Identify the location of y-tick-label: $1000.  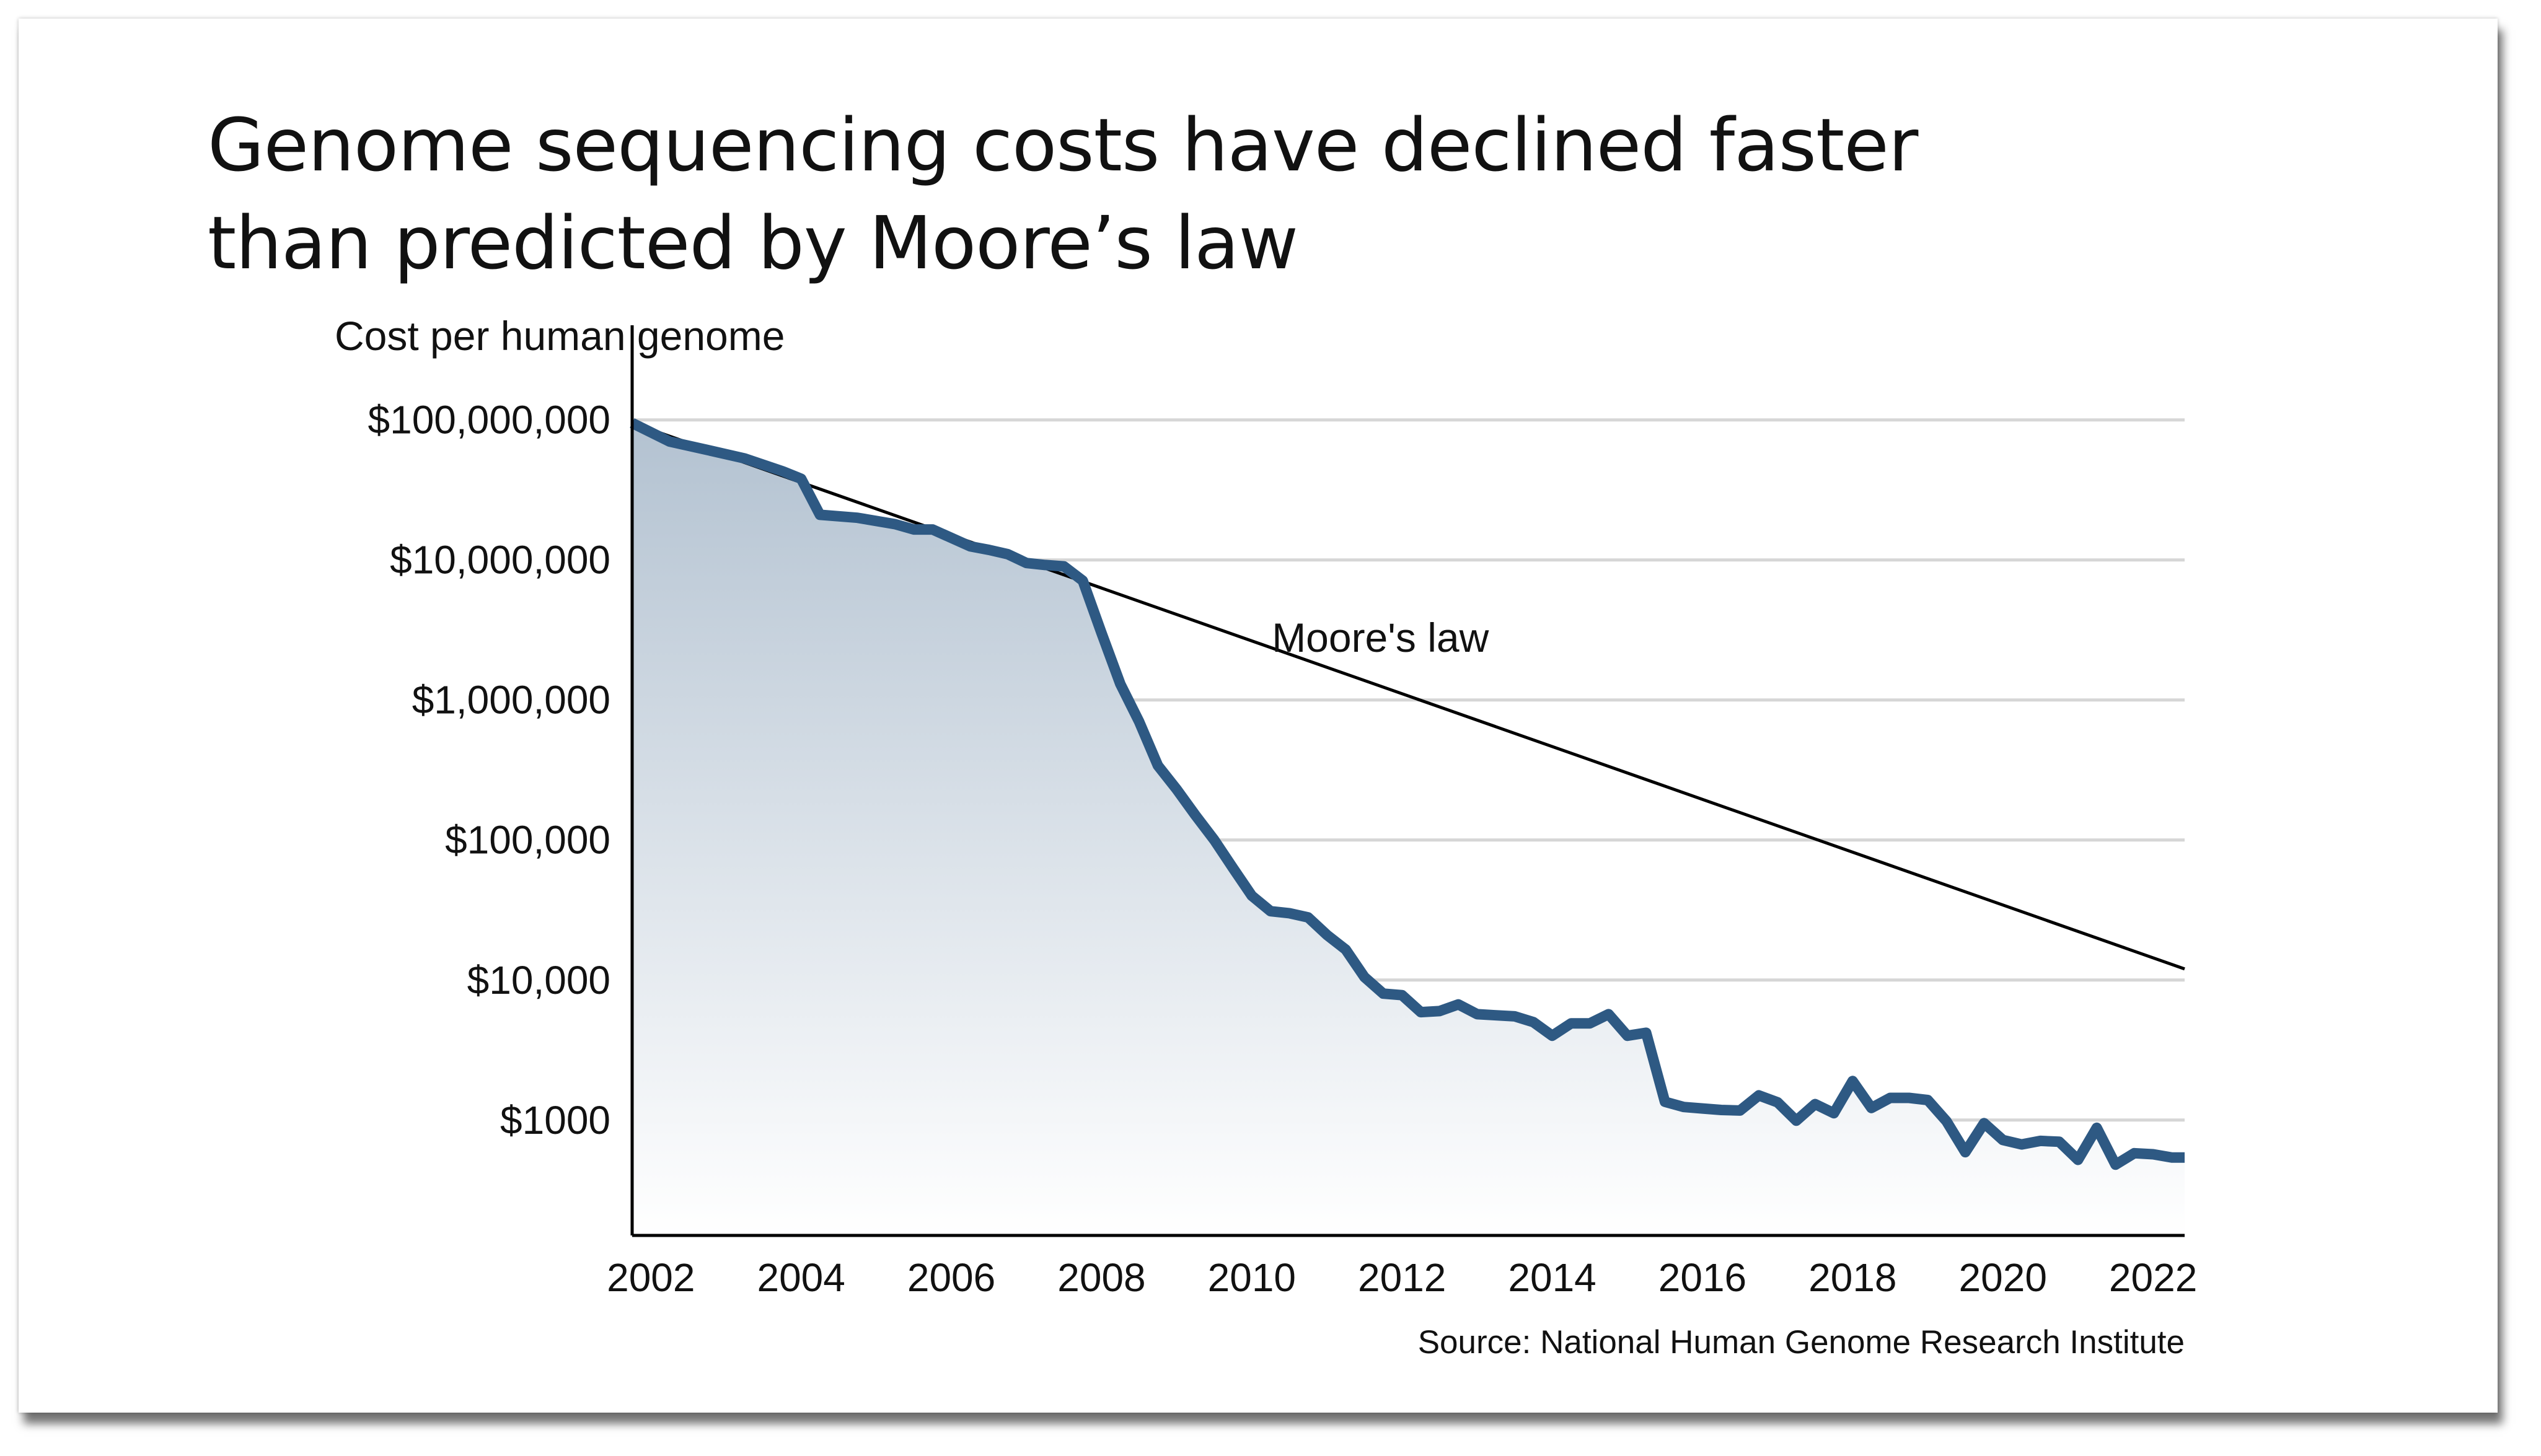
(555, 1120).